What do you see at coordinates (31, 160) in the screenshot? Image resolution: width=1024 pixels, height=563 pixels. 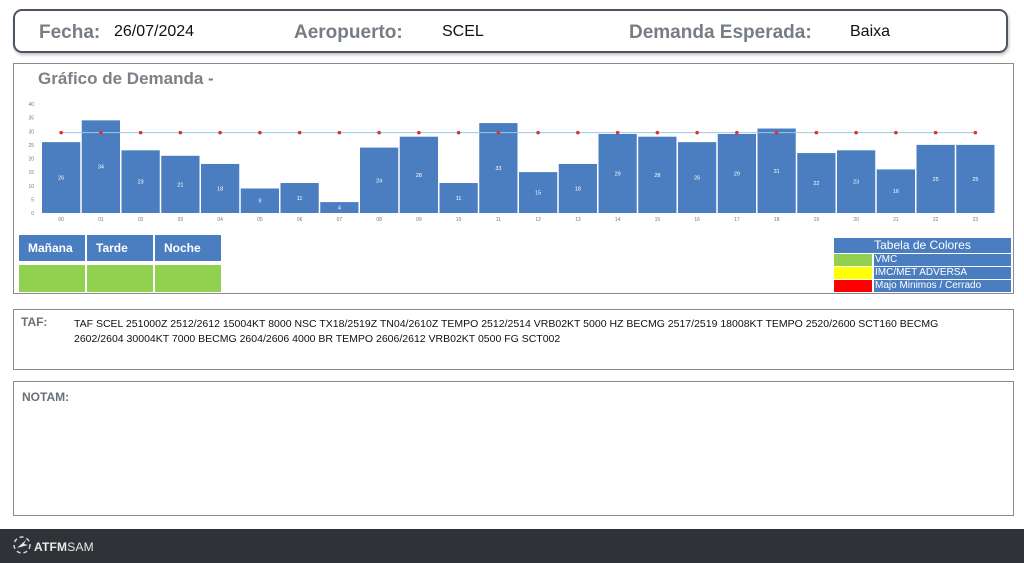 I see `y-tick-label: 20` at bounding box center [31, 160].